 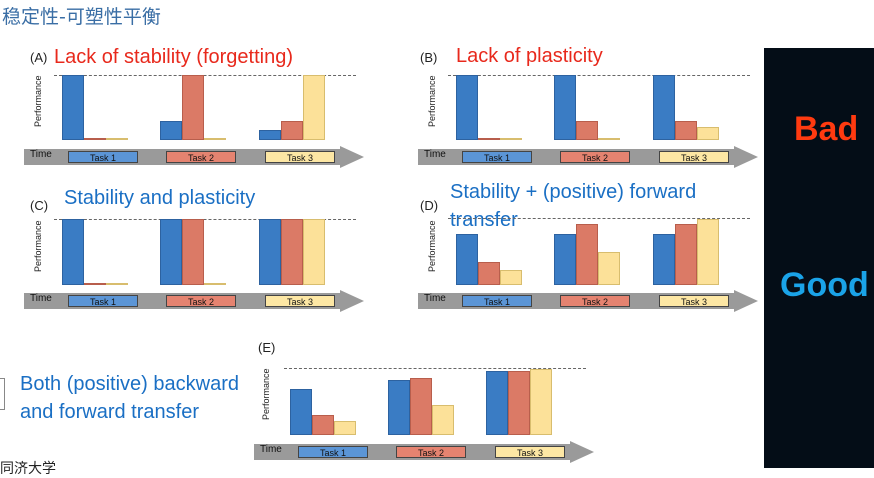 What do you see at coordinates (129, 384) in the screenshot?
I see `panel-e-caption-line1: Both (positive) backward` at bounding box center [129, 384].